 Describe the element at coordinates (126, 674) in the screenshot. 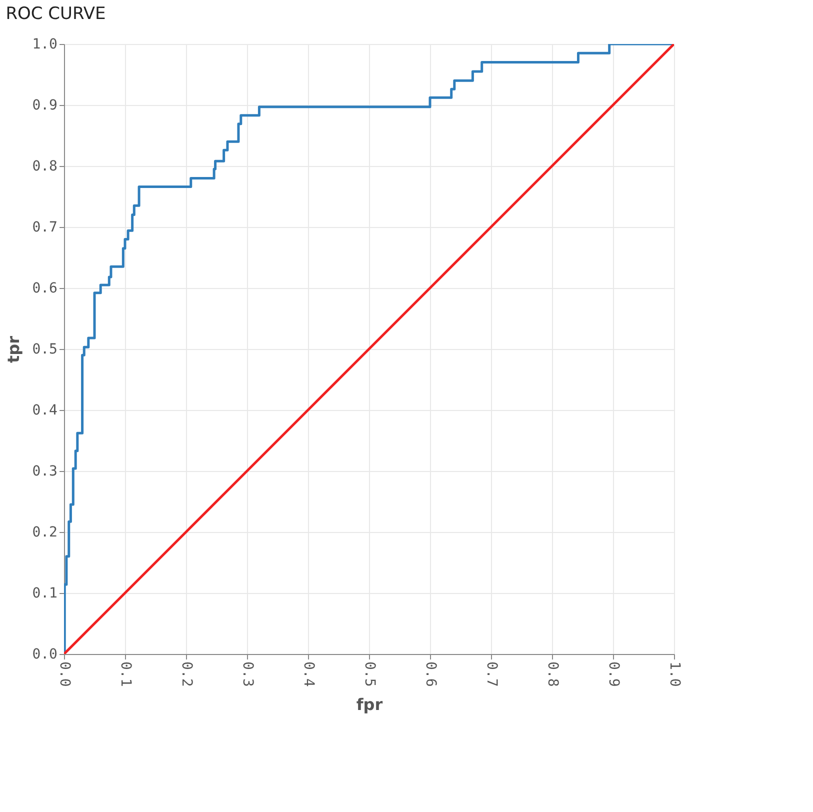

I see `x-tick-label: 0.1` at that location.